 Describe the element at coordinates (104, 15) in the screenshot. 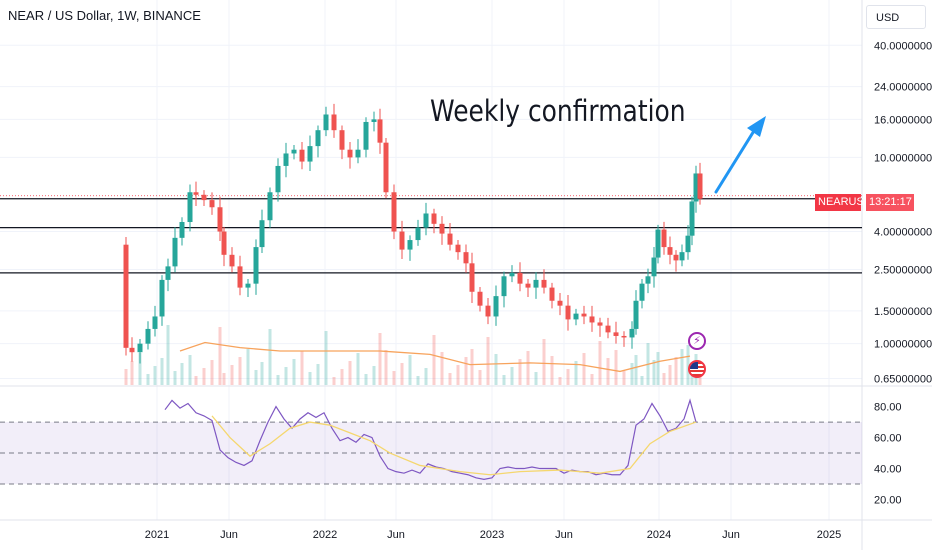

I see `symbol-title: NEAR / US Dollar, 1W, BINANCE` at that location.